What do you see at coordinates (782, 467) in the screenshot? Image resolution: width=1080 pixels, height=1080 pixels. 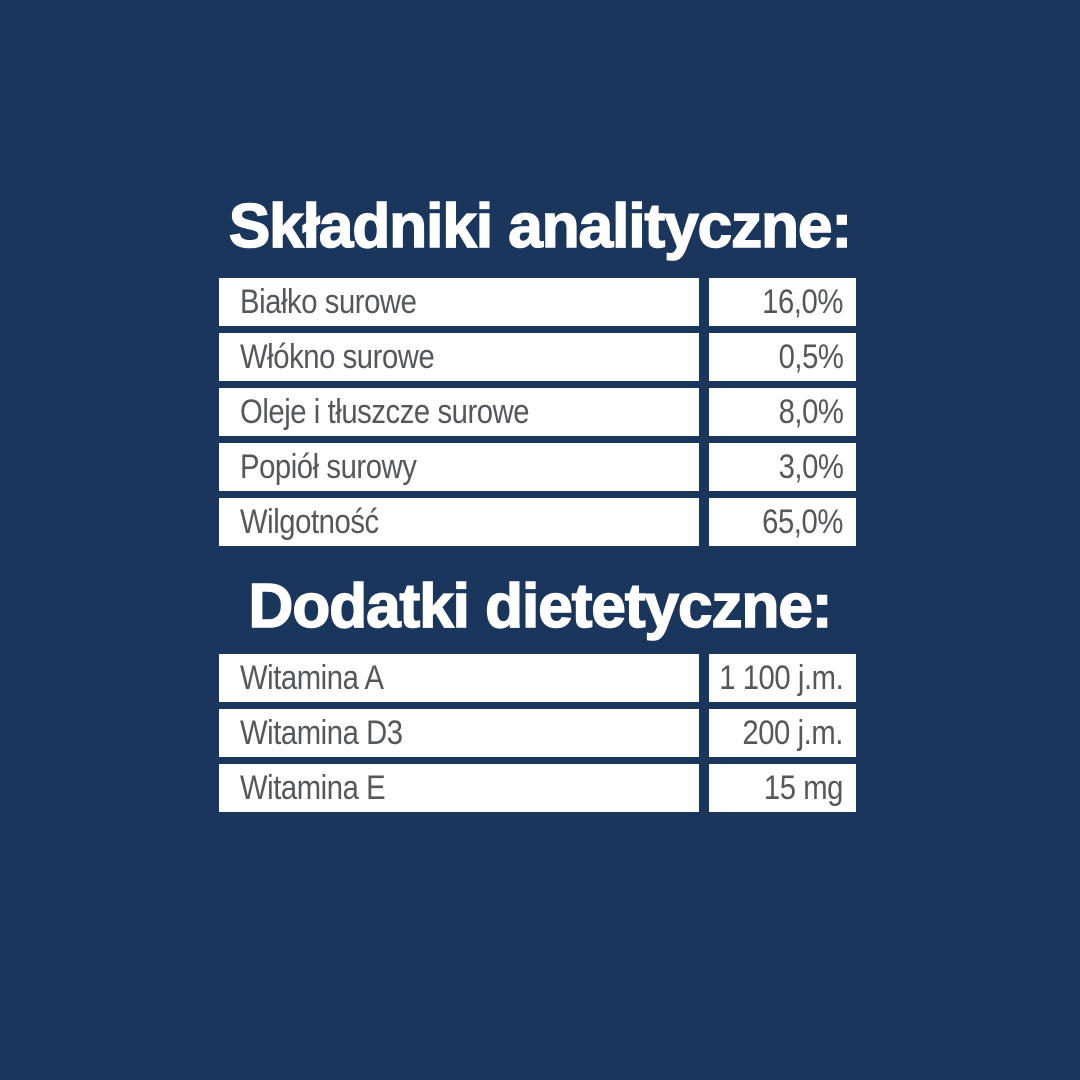 I see `row-value: 3,0%` at bounding box center [782, 467].